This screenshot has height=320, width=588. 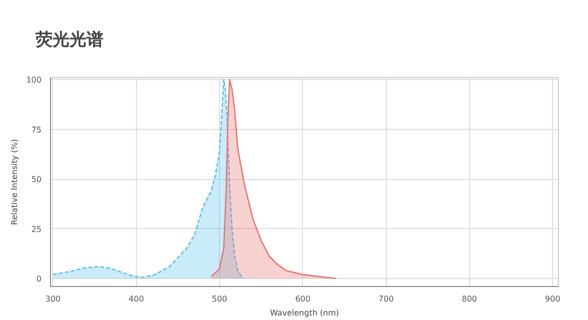 I want to click on chart-title: 荧光光谱, so click(x=69, y=40).